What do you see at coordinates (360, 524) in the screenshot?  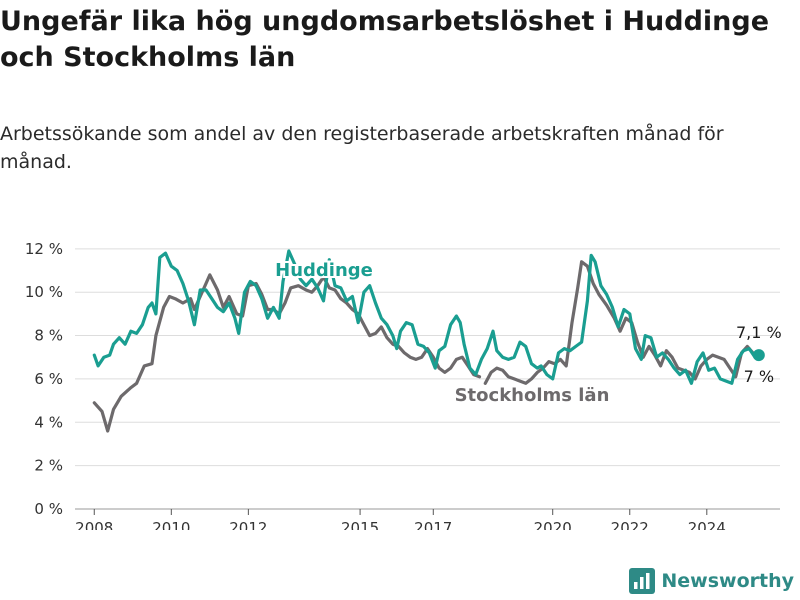 I see `x-tick-label: 2015` at bounding box center [360, 524].